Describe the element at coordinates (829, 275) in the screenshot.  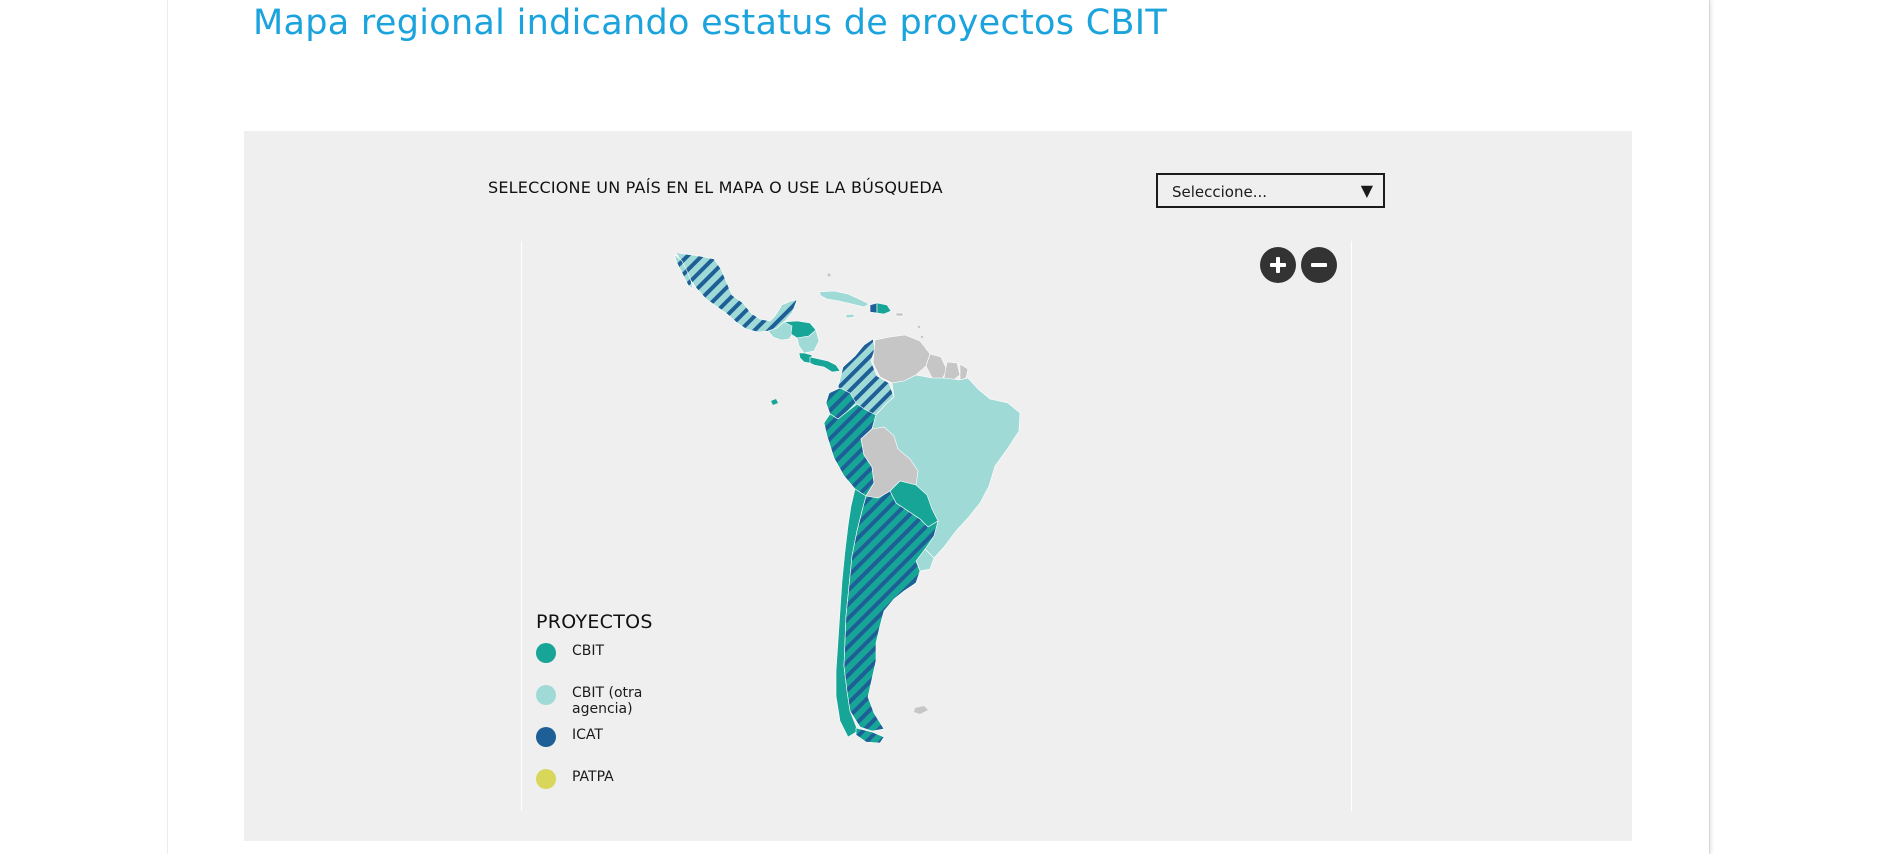
I see `island-bahamas` at that location.